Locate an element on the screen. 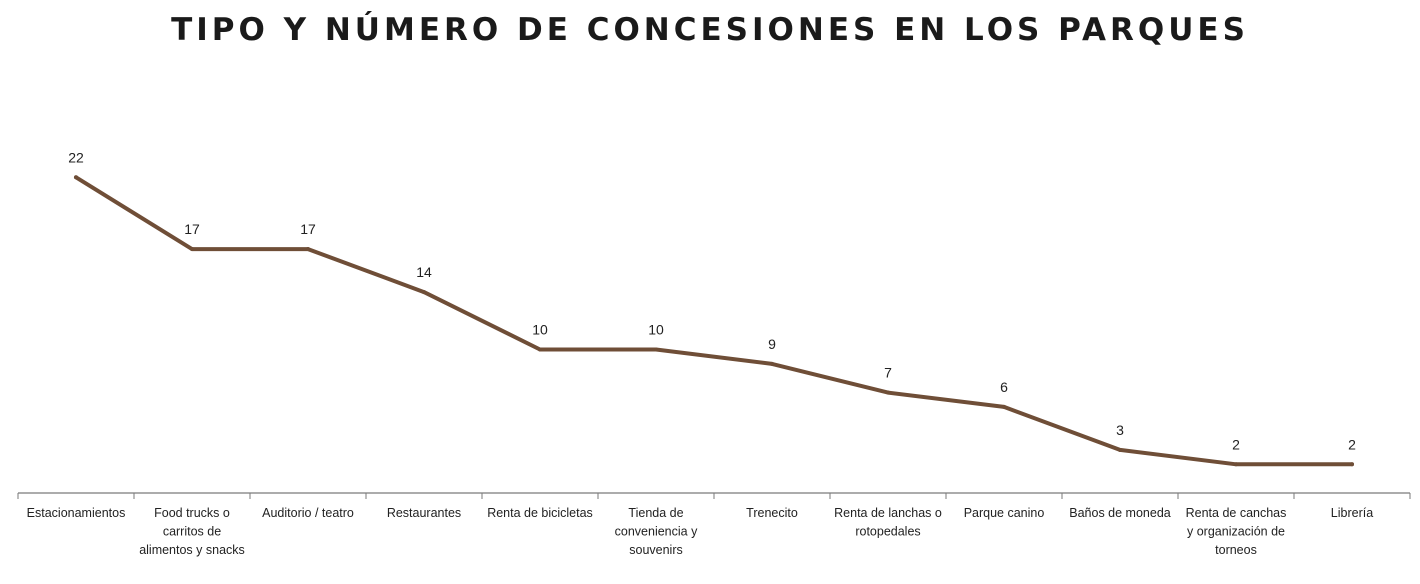 This screenshot has height=584, width=1420. x-tick-label-line: Trenecito is located at coordinates (772, 513).